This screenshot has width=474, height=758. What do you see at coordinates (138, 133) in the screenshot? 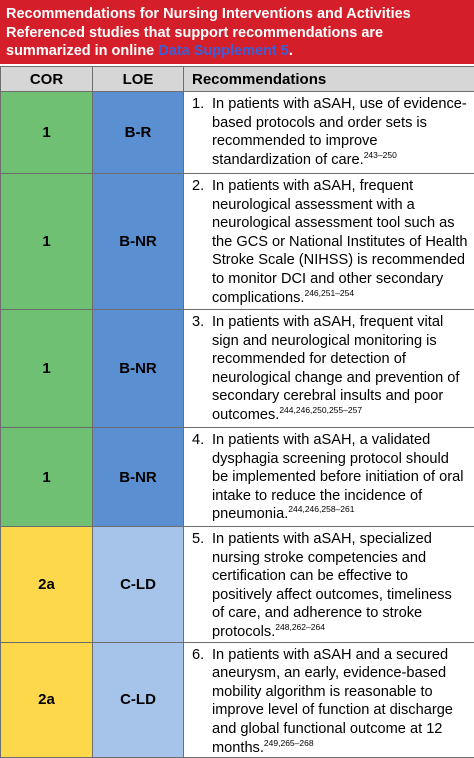
I see `loe-cell: B-R` at bounding box center [138, 133].